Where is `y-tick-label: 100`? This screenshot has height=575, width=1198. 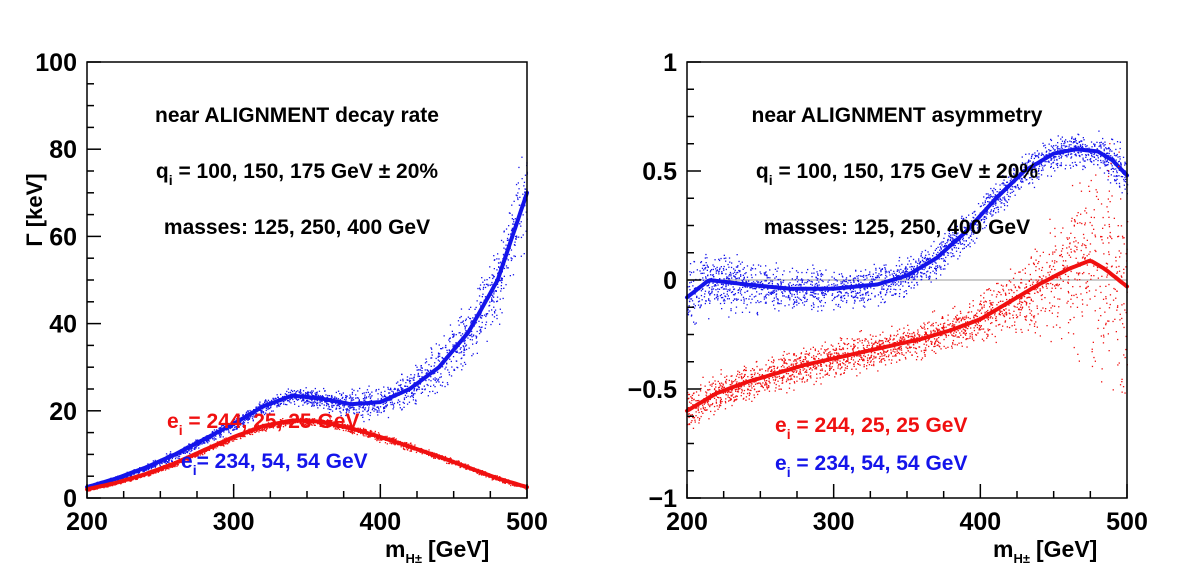
y-tick-label: 100 is located at coordinates (56, 63).